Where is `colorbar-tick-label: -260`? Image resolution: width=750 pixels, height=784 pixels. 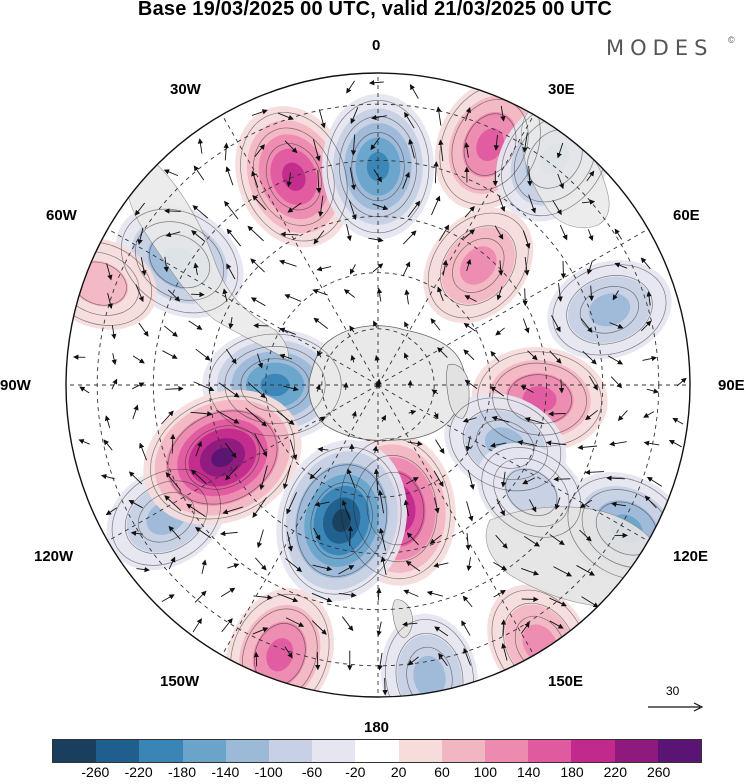 colorbar-tick-label: -260 is located at coordinates (95, 772).